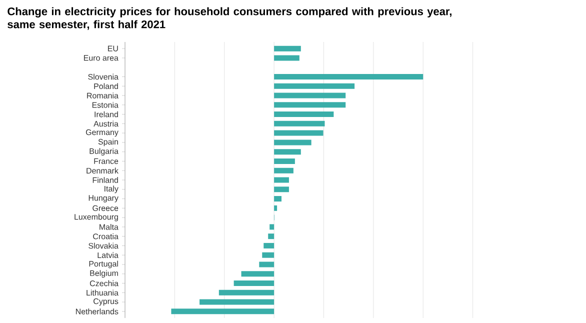 Image resolution: width=586 pixels, height=323 pixels. I want to click on y-tick-label: Spain, so click(108, 142).